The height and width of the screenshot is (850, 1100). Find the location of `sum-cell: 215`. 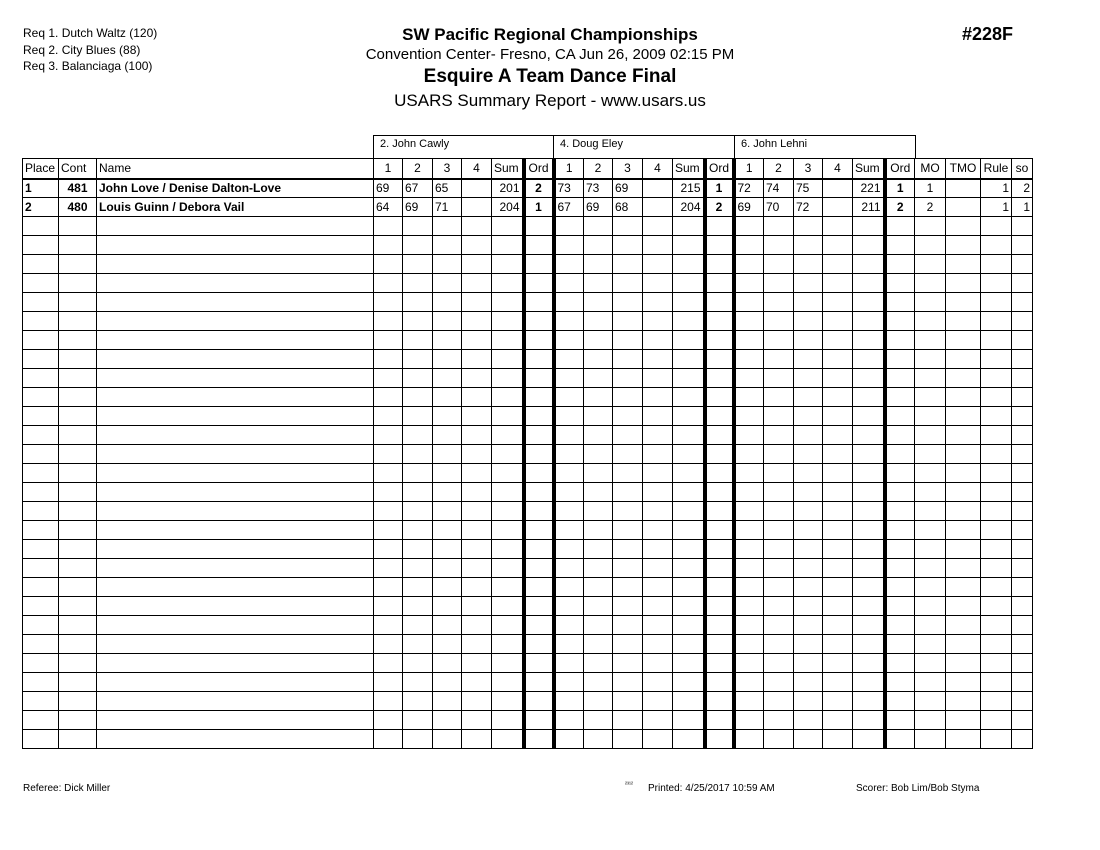

sum-cell: 215 is located at coordinates (688, 188).